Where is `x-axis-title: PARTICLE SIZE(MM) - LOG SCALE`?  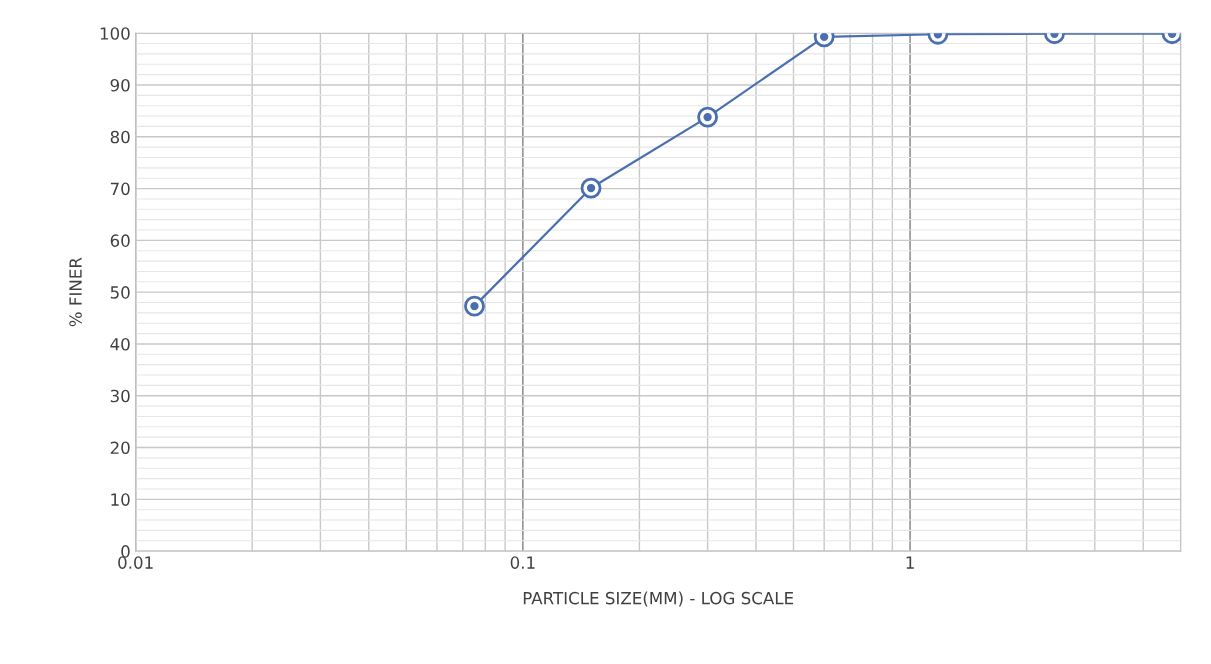
x-axis-title: PARTICLE SIZE(MM) - LOG SCALE is located at coordinates (658, 599).